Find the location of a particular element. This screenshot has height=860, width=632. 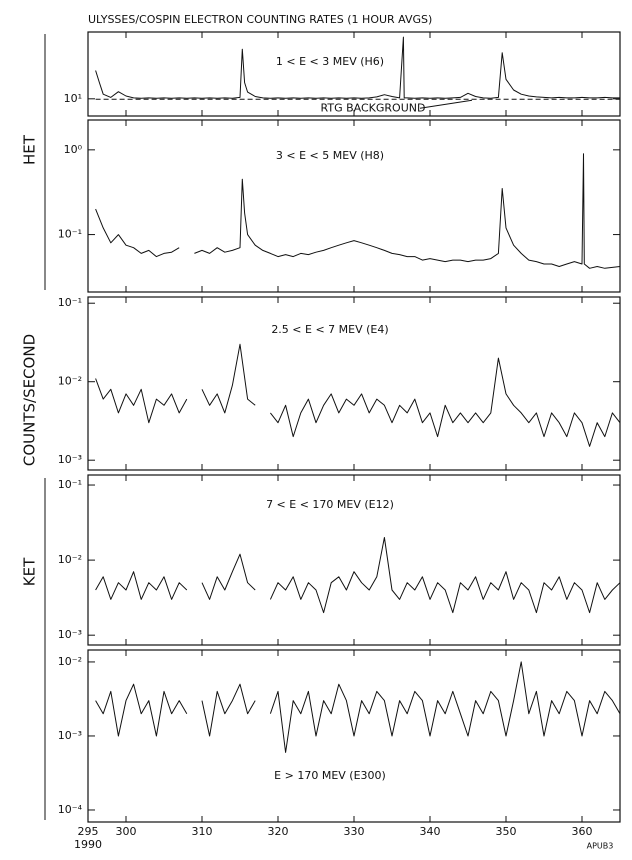

x-tick-label: 330 is located at coordinates (354, 831).